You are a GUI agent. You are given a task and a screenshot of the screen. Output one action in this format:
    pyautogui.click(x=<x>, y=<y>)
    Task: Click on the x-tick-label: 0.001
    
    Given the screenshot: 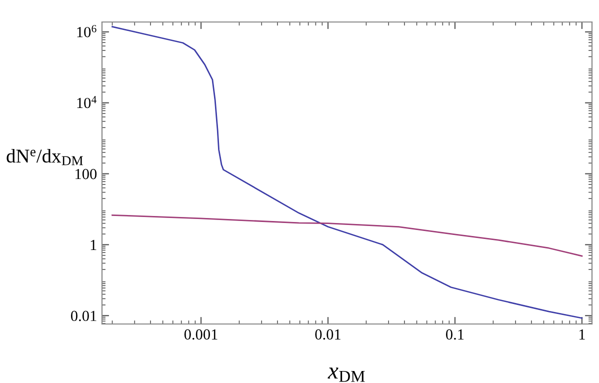 What is the action you would take?
    pyautogui.click(x=201, y=334)
    